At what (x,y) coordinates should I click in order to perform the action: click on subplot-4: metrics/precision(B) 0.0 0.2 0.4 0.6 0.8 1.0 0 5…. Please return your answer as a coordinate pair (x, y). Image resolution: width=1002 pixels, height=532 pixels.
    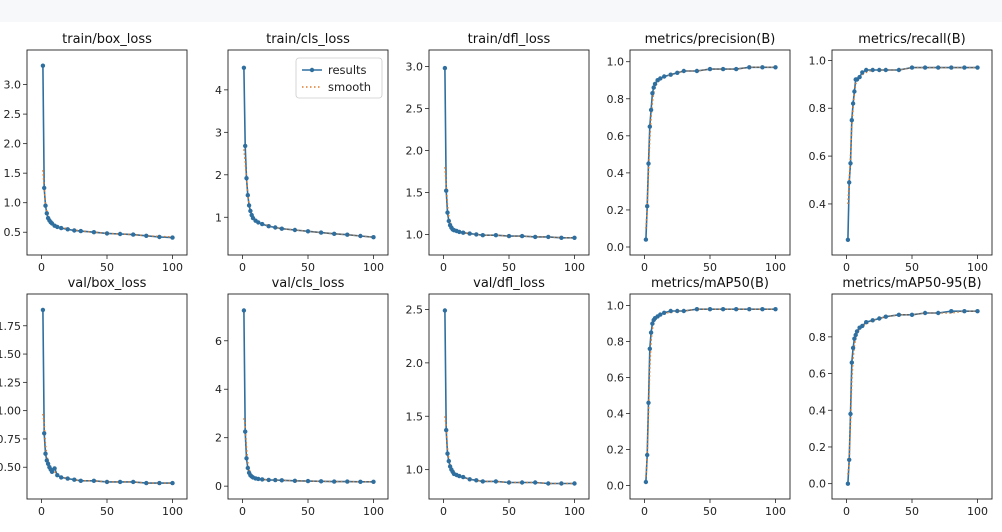
    Looking at the image, I should click on (699, 153).